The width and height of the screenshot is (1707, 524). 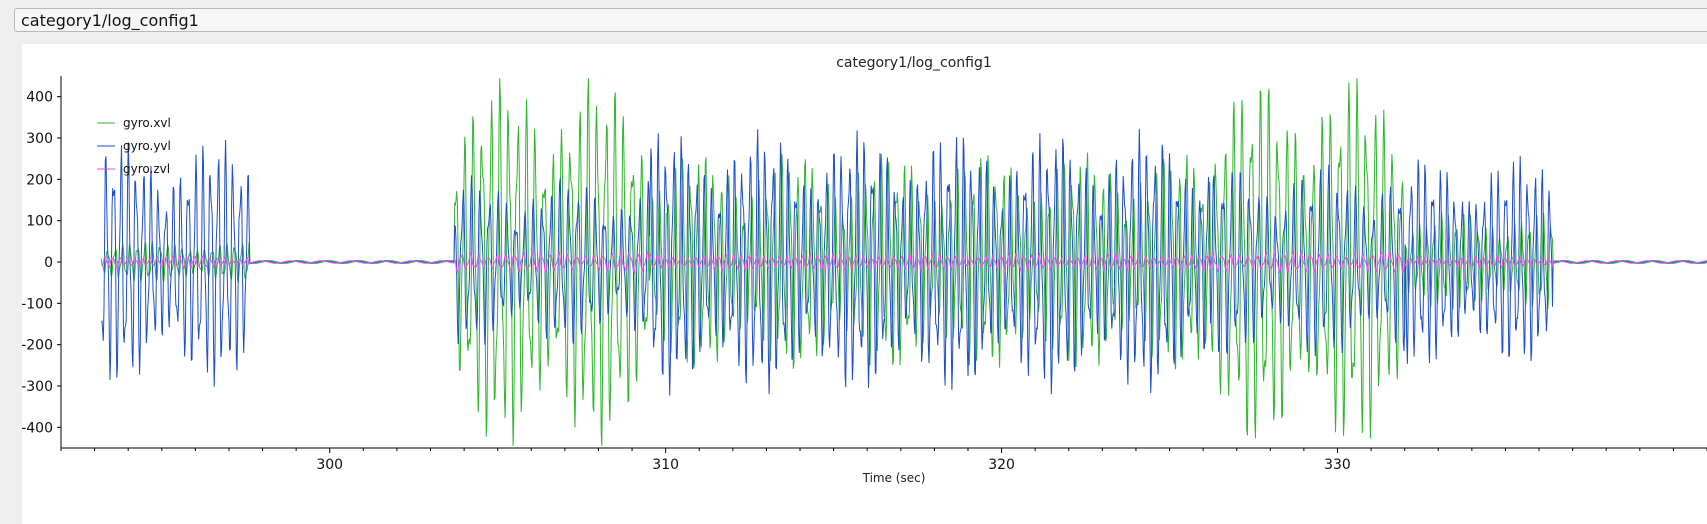 What do you see at coordinates (146, 169) in the screenshot?
I see `legend-label: gyro.zvl` at bounding box center [146, 169].